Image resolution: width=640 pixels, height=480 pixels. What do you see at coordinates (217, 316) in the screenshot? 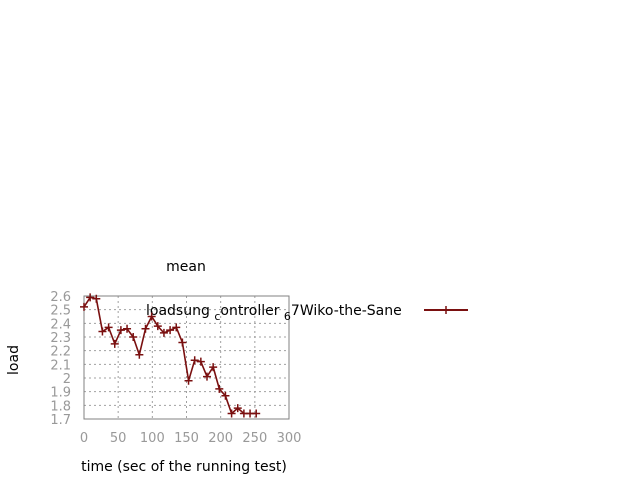
I see `legend-label-subscript: c` at bounding box center [217, 316].